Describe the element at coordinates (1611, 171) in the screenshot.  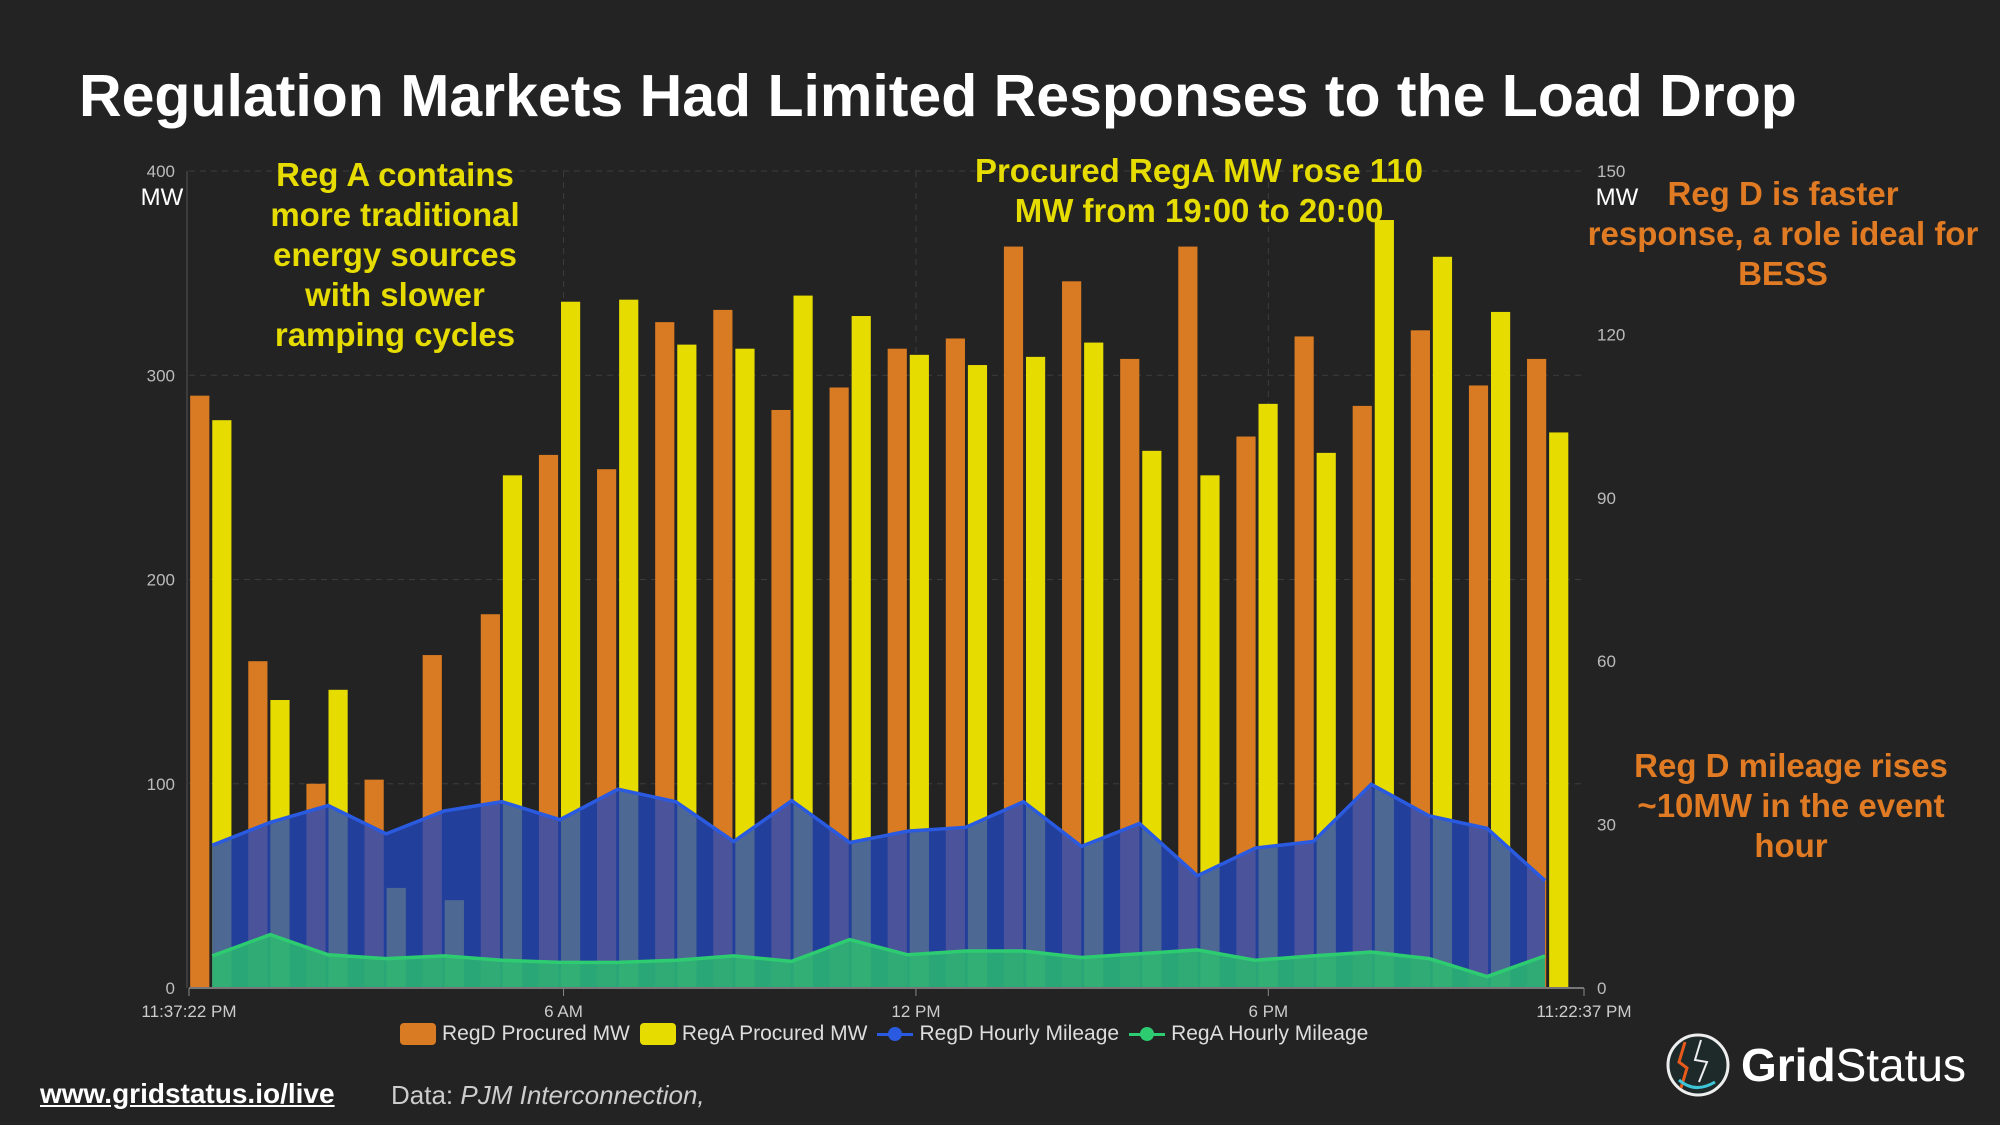
I see `right-axis-tick-label: 150` at that location.